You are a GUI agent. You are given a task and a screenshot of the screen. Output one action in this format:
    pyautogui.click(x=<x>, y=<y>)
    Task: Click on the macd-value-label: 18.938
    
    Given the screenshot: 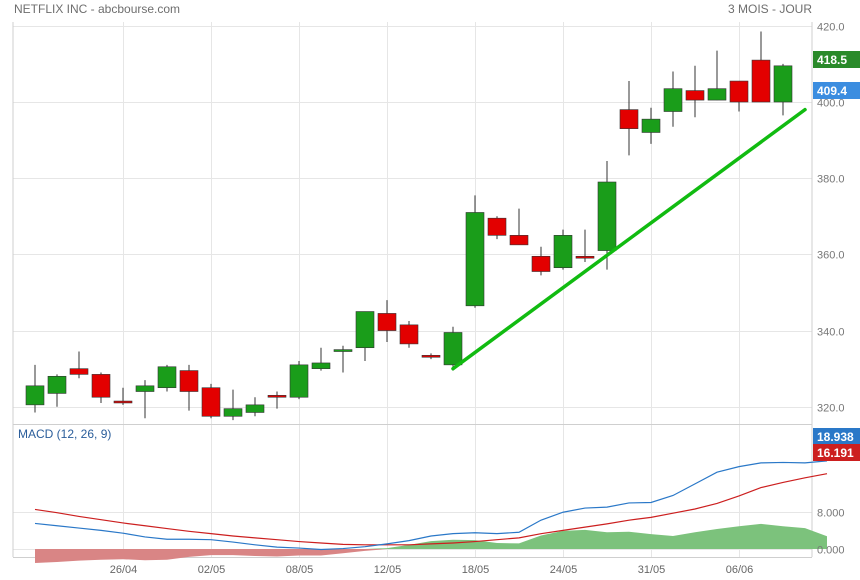 What is the action you would take?
    pyautogui.click(x=835, y=437)
    